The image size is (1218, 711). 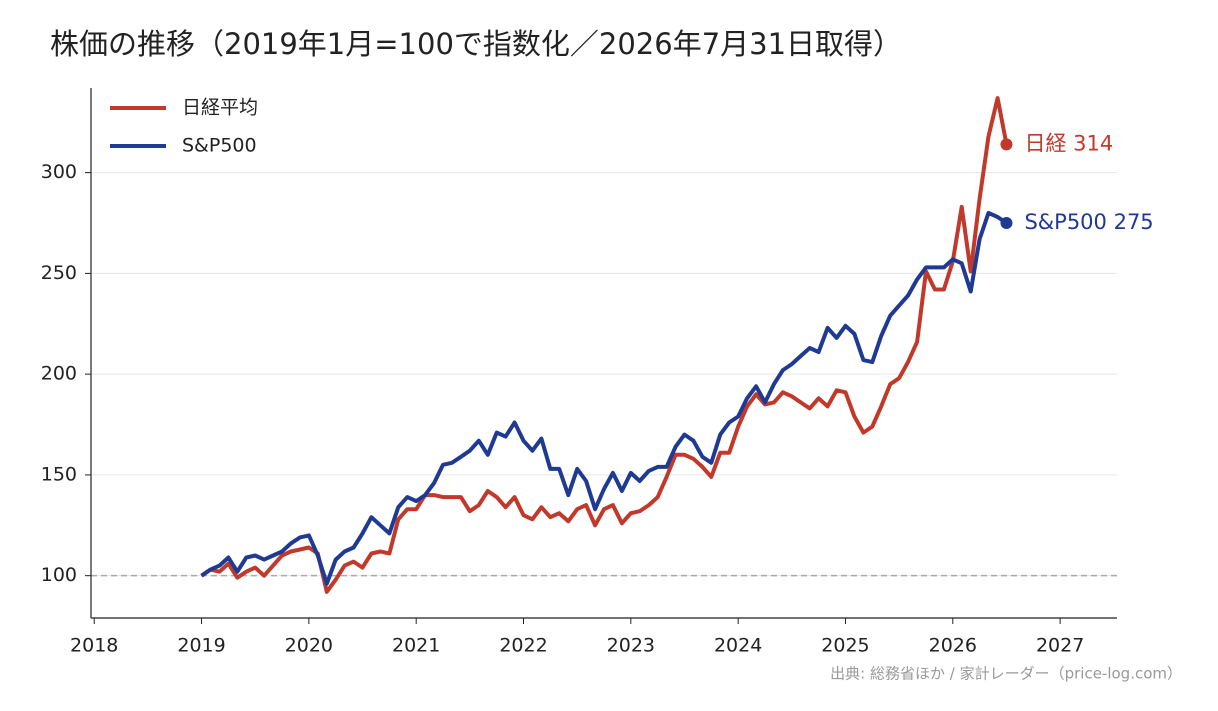 I want to click on chart-title: 株価の推移（2019年1月=100で指数化／2026年7月31日取得）, so click(x=476, y=44).